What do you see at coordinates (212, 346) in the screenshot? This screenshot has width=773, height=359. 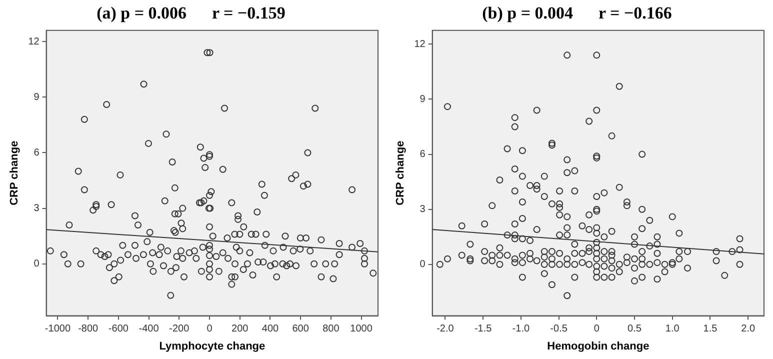 I see `x-axis-title: Lymphocyte change` at bounding box center [212, 346].